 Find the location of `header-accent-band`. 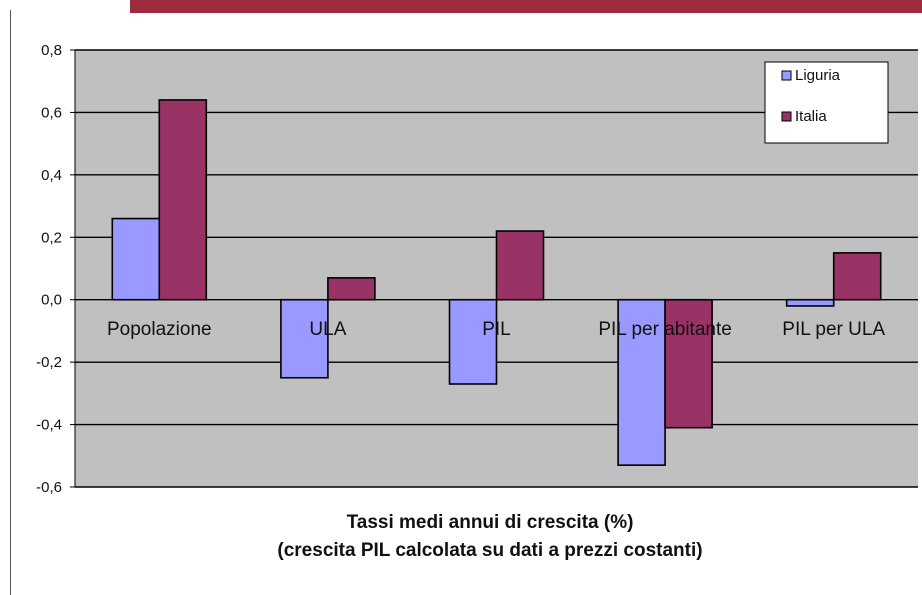

header-accent-band is located at coordinates (526, 6).